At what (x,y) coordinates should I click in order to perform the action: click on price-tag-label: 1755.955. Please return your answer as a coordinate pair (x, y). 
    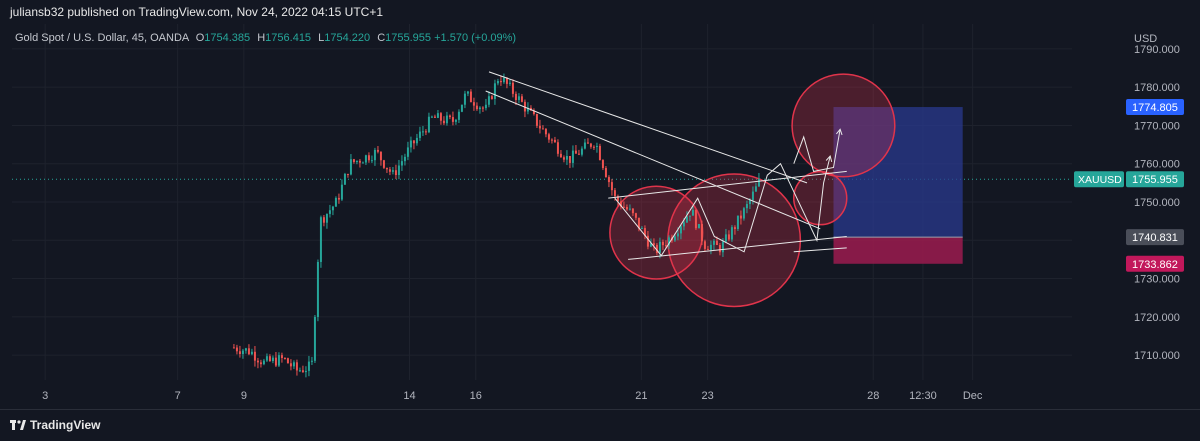
    Looking at the image, I should click on (1155, 180).